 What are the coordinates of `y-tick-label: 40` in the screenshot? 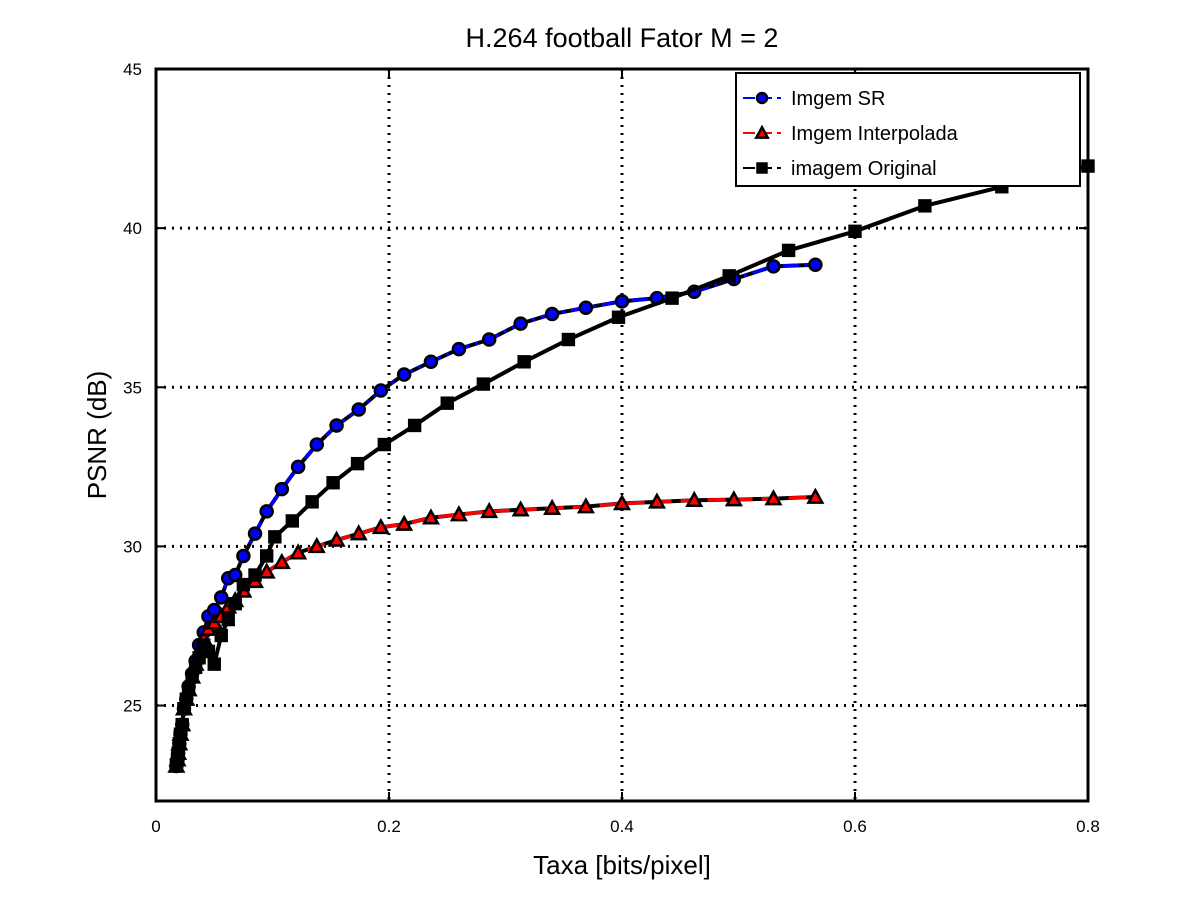 It's located at (132, 228).